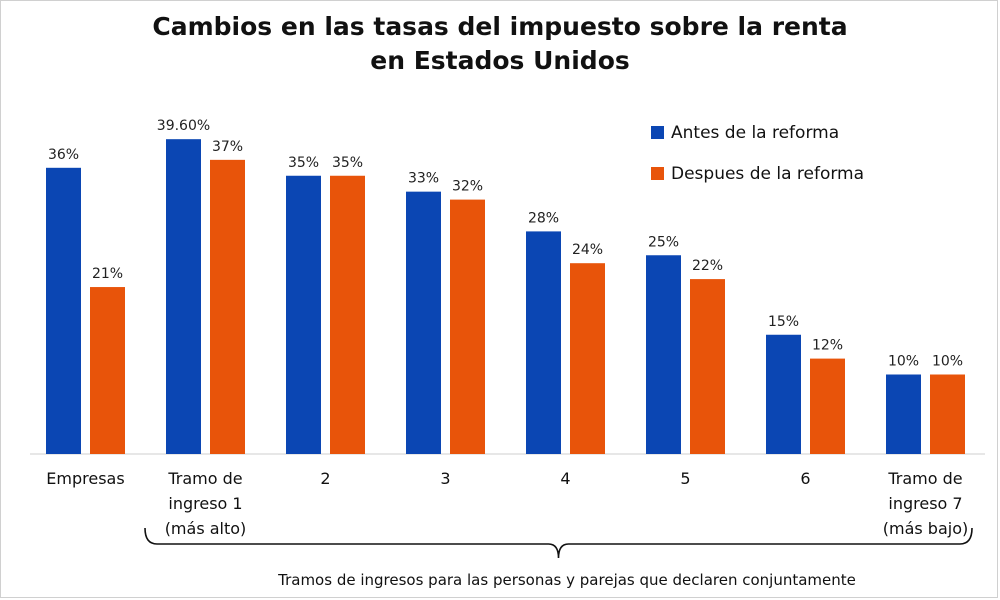 The height and width of the screenshot is (600, 1000). What do you see at coordinates (755, 133) in the screenshot?
I see `legend-label-antes: Antes de la reforma` at bounding box center [755, 133].